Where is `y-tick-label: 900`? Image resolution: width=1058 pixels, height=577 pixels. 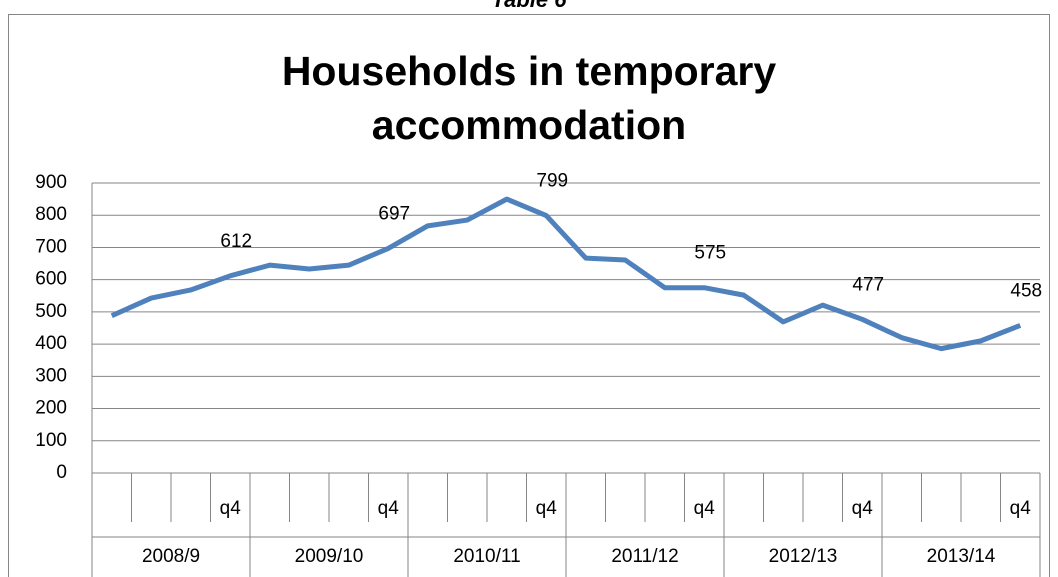 y-tick-label: 900 is located at coordinates (51, 182).